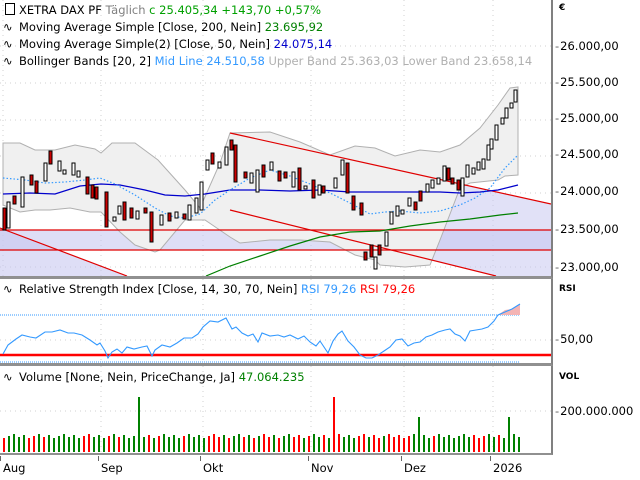  I want to click on ma50-params: [Close, 50, Nein], so click(222, 44).